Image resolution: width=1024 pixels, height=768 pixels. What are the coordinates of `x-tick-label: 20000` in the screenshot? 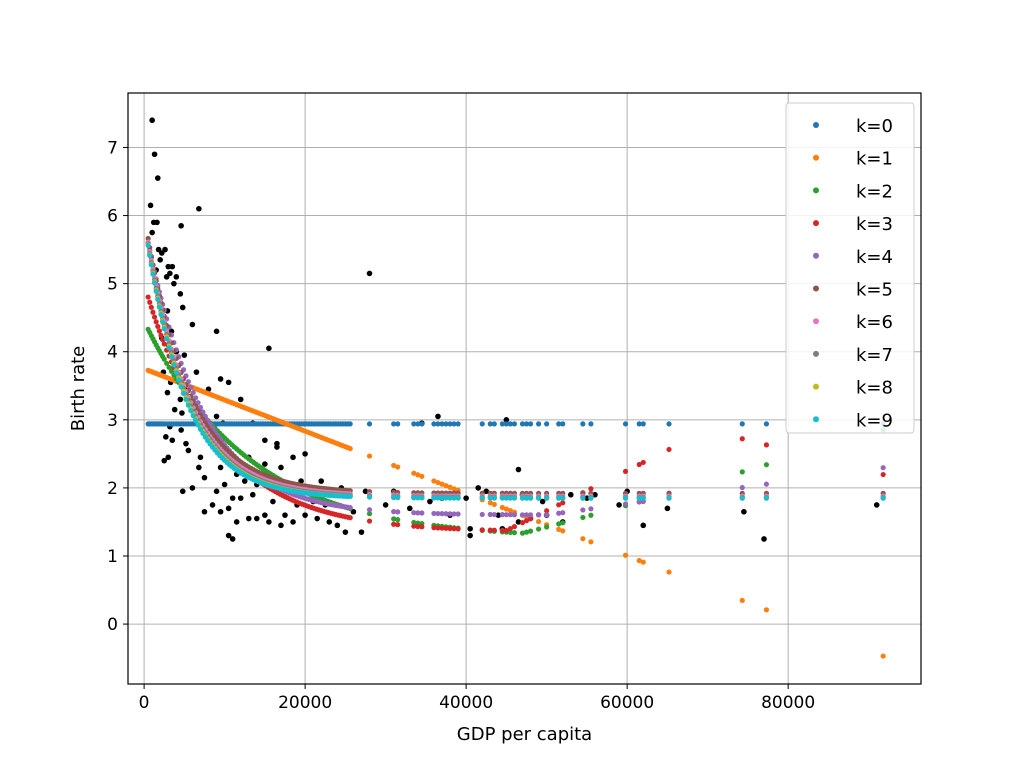 It's located at (305, 703).